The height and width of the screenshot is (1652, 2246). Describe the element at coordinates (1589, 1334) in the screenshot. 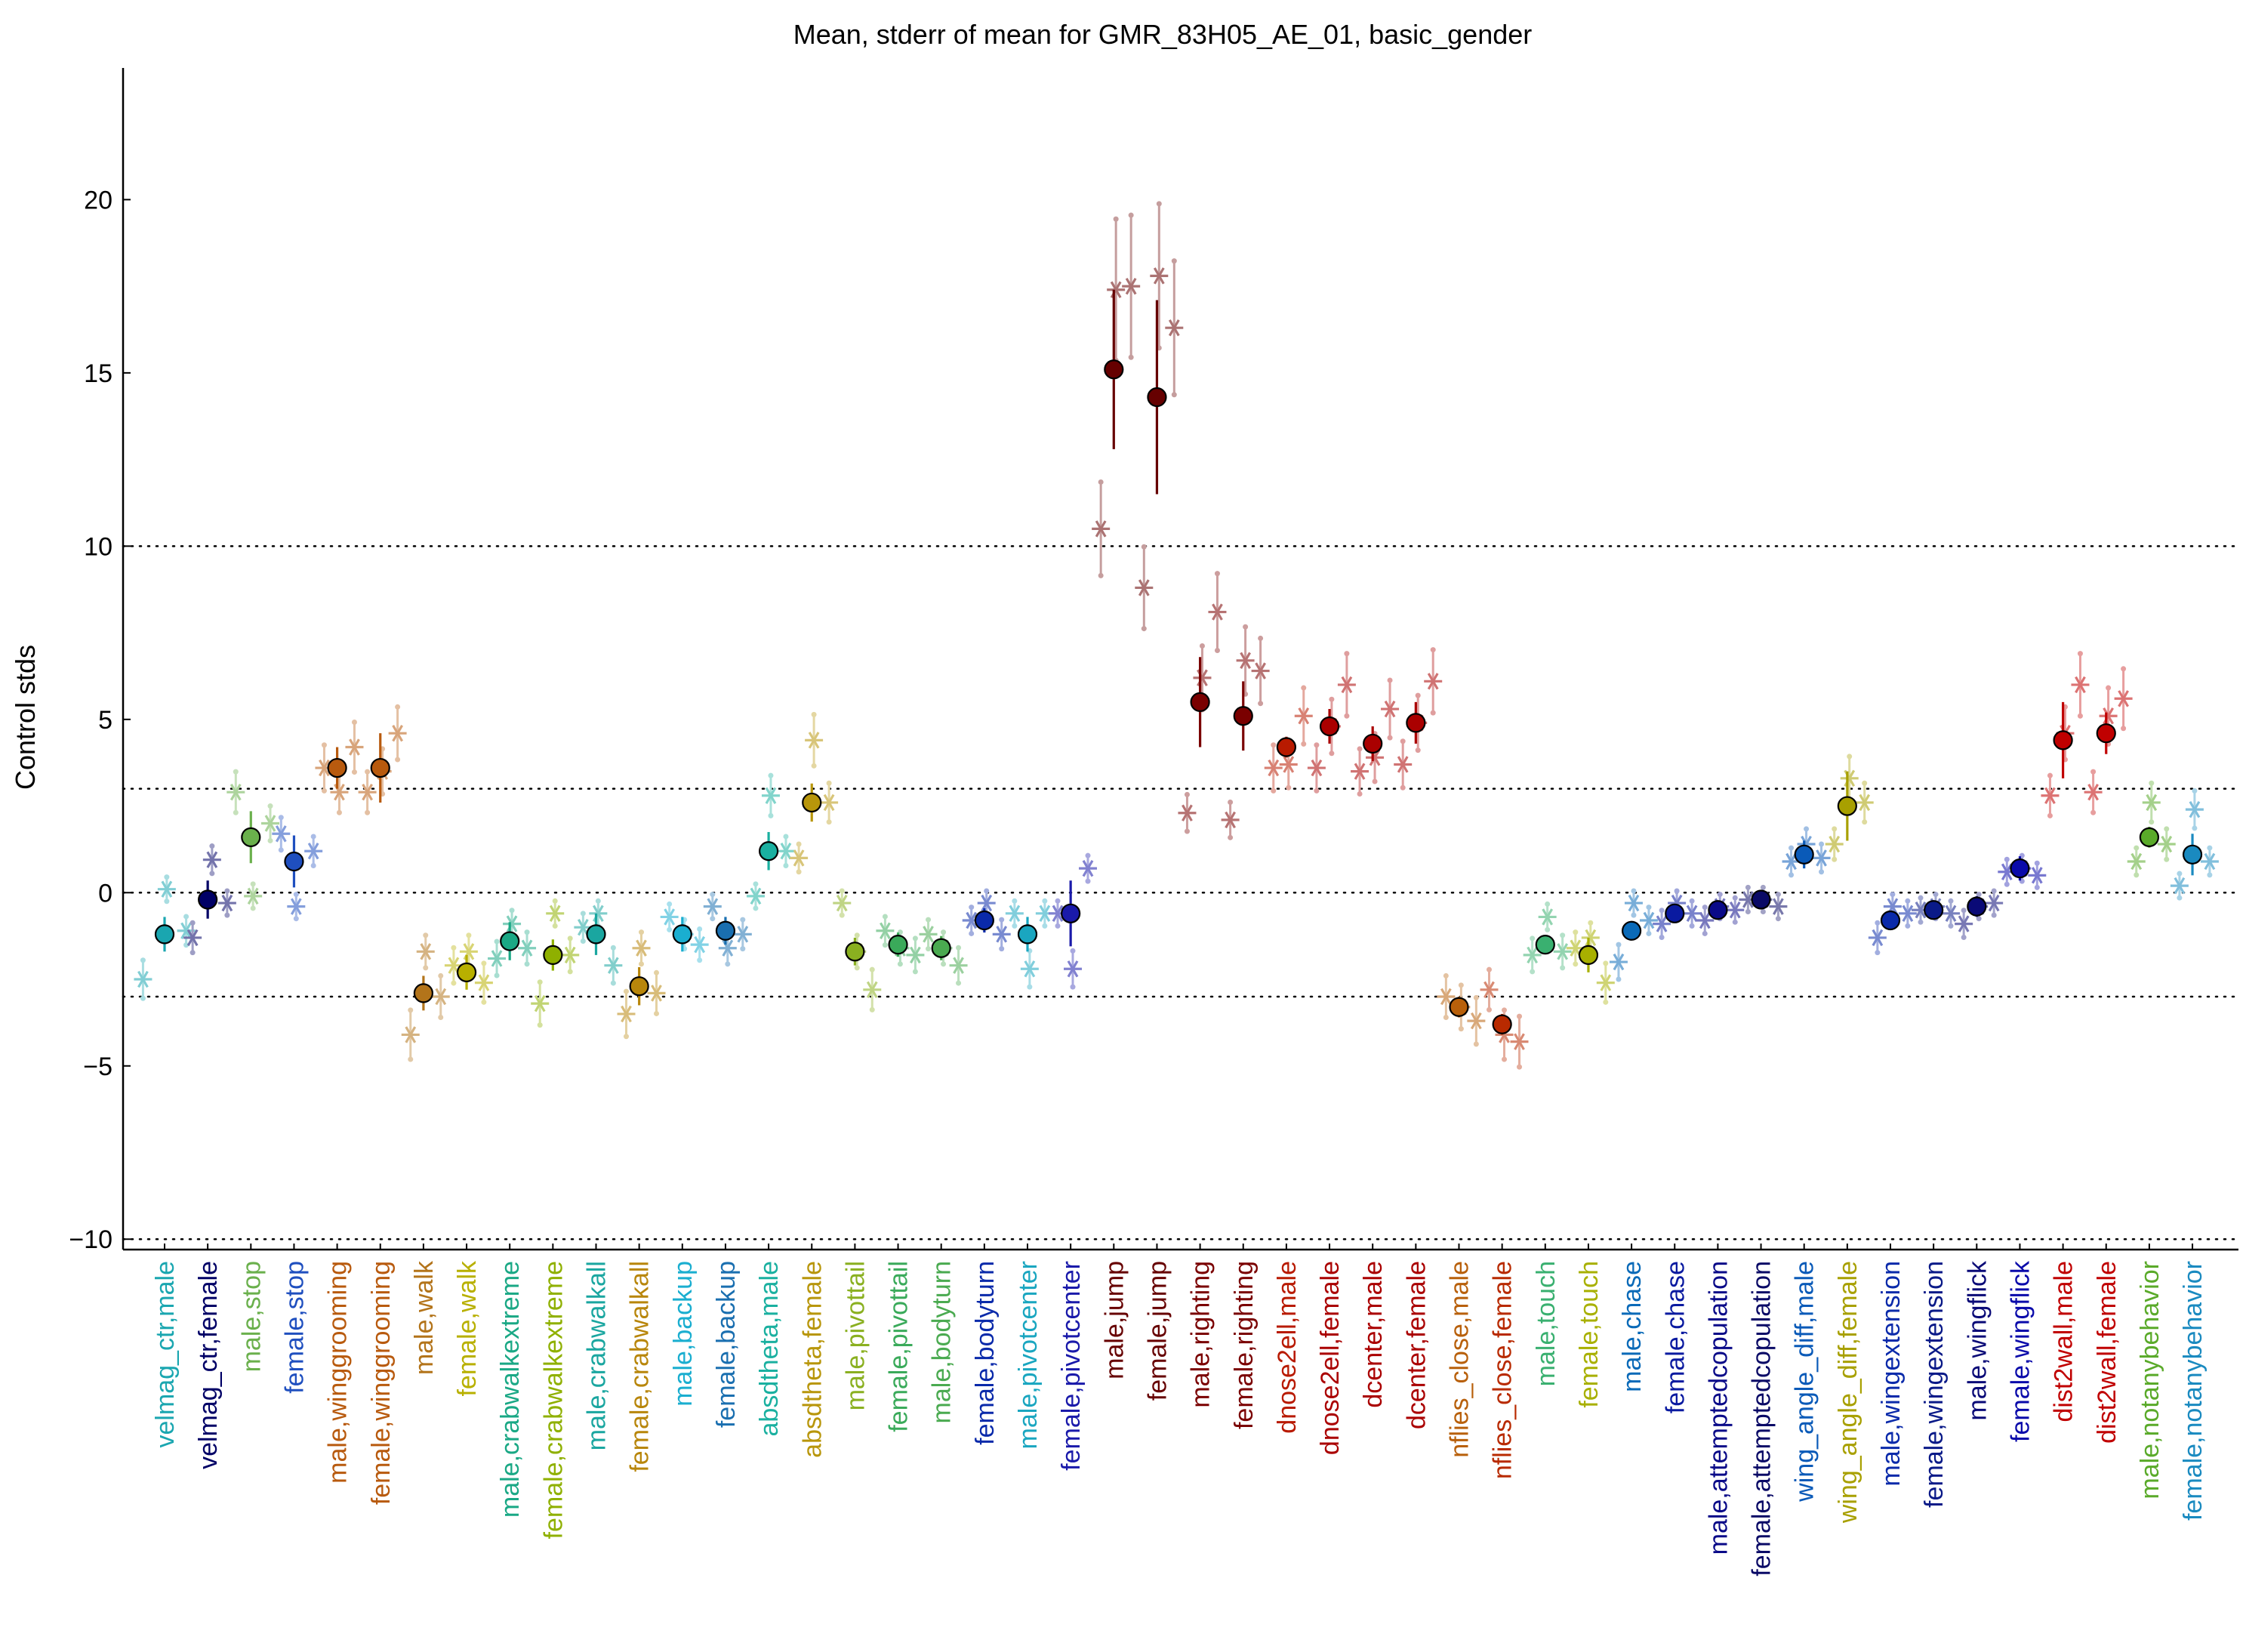

I see `x-tick-label: female,touch` at that location.